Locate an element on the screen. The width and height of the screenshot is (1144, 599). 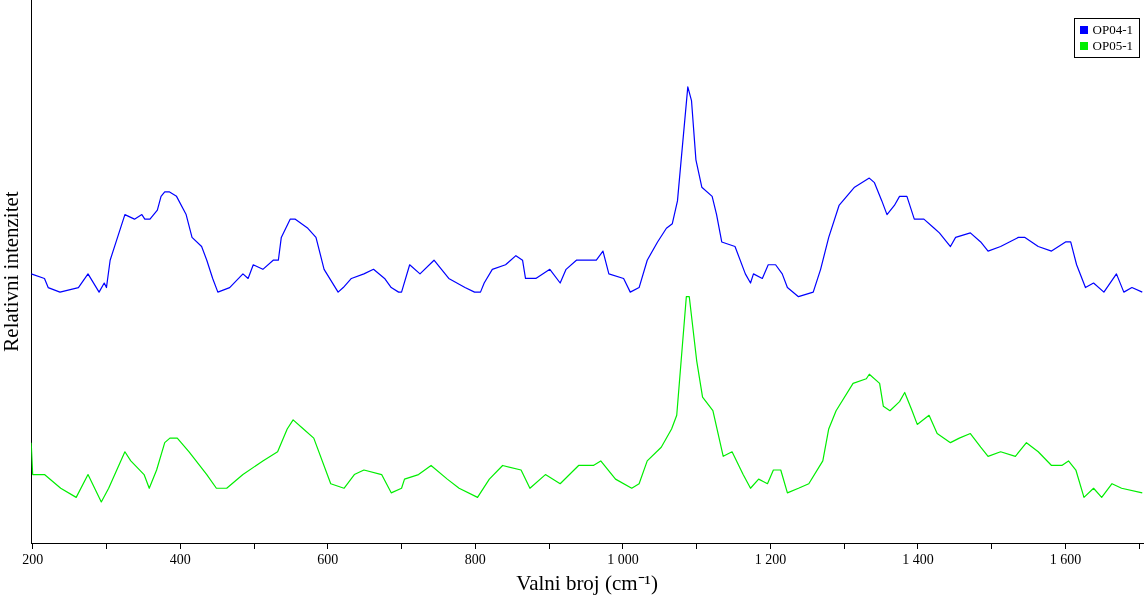
x-tick-label: 400 is located at coordinates (180, 560).